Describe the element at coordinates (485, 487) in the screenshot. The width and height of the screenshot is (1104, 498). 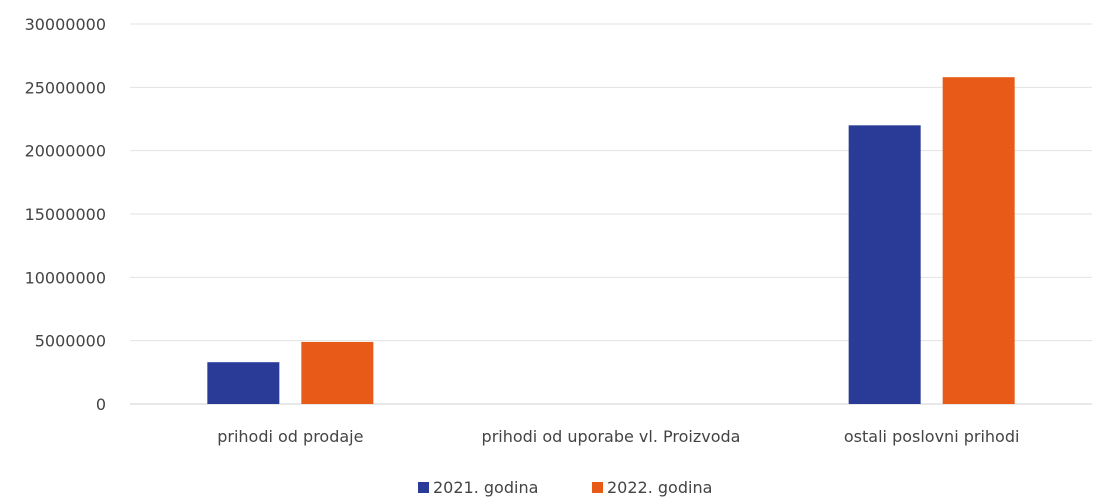
I see `legend-label: 2021. godina` at that location.